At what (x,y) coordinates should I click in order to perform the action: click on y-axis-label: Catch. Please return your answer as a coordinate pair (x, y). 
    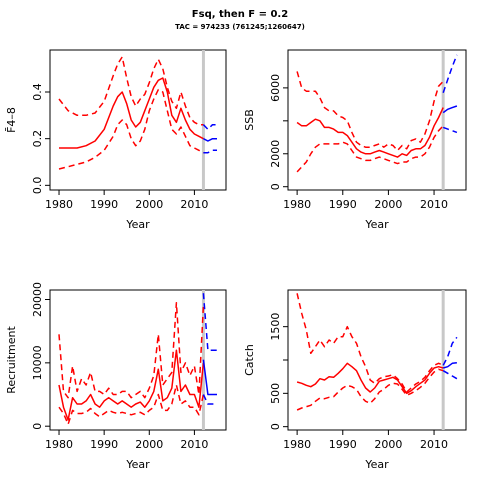
    Looking at the image, I should click on (249, 360).